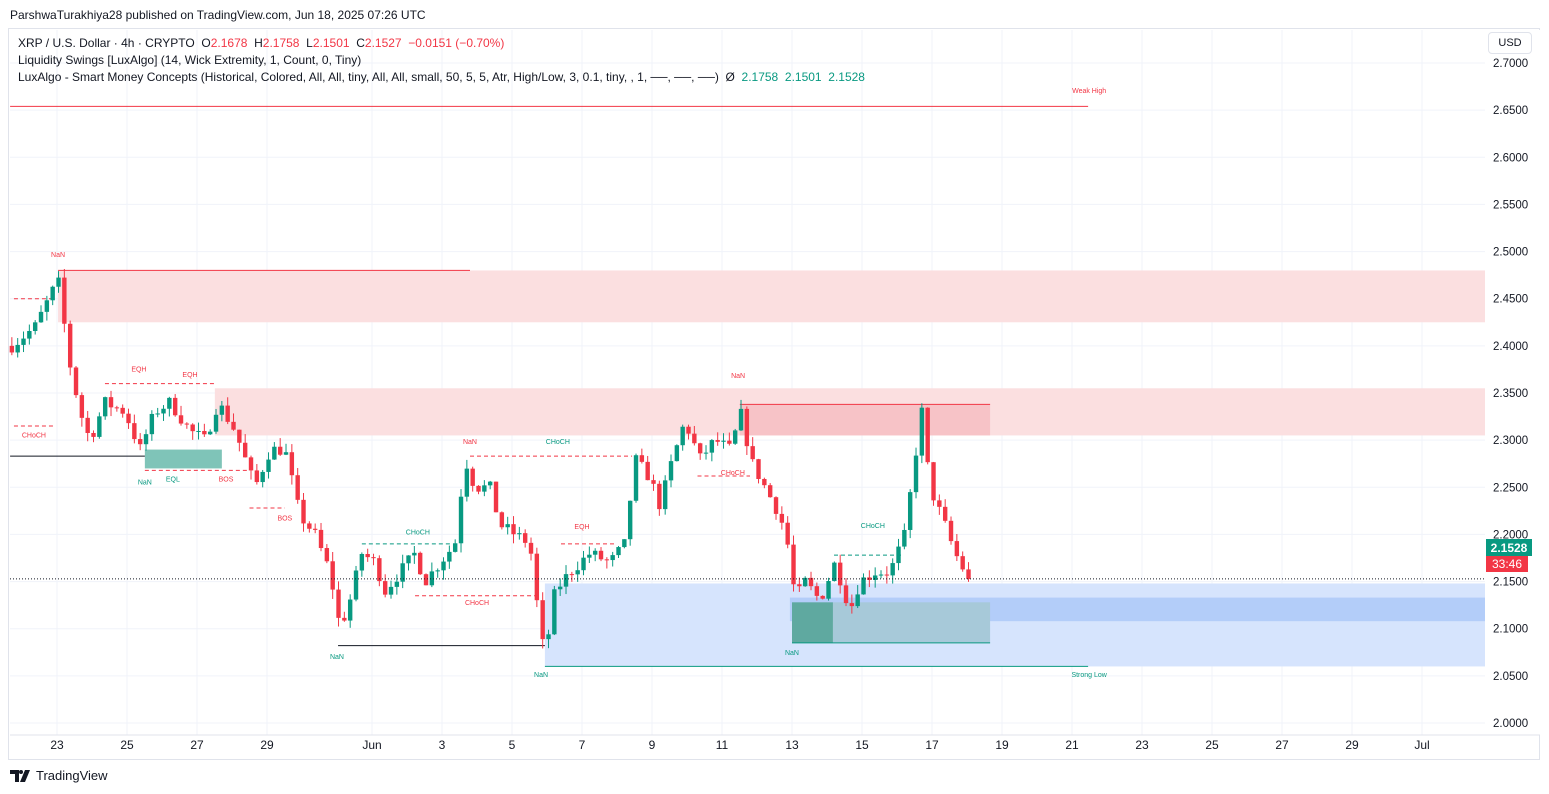 This screenshot has width=1549, height=794. What do you see at coordinates (1510, 43) in the screenshot?
I see `currency-button: USD` at bounding box center [1510, 43].